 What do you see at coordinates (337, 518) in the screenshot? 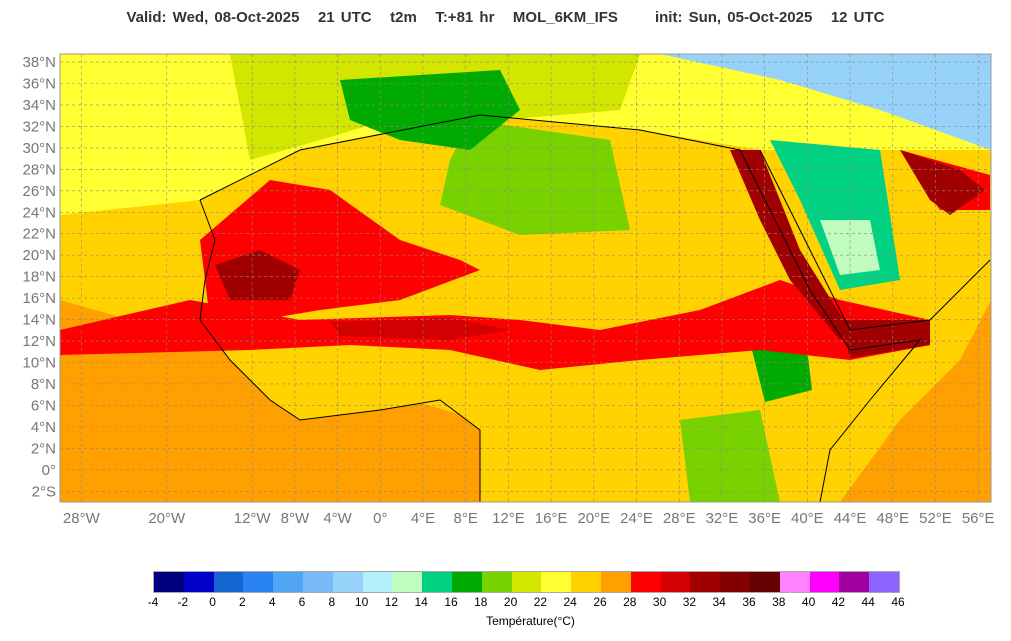
I see `lon-tick-label: 4°W` at bounding box center [337, 518].